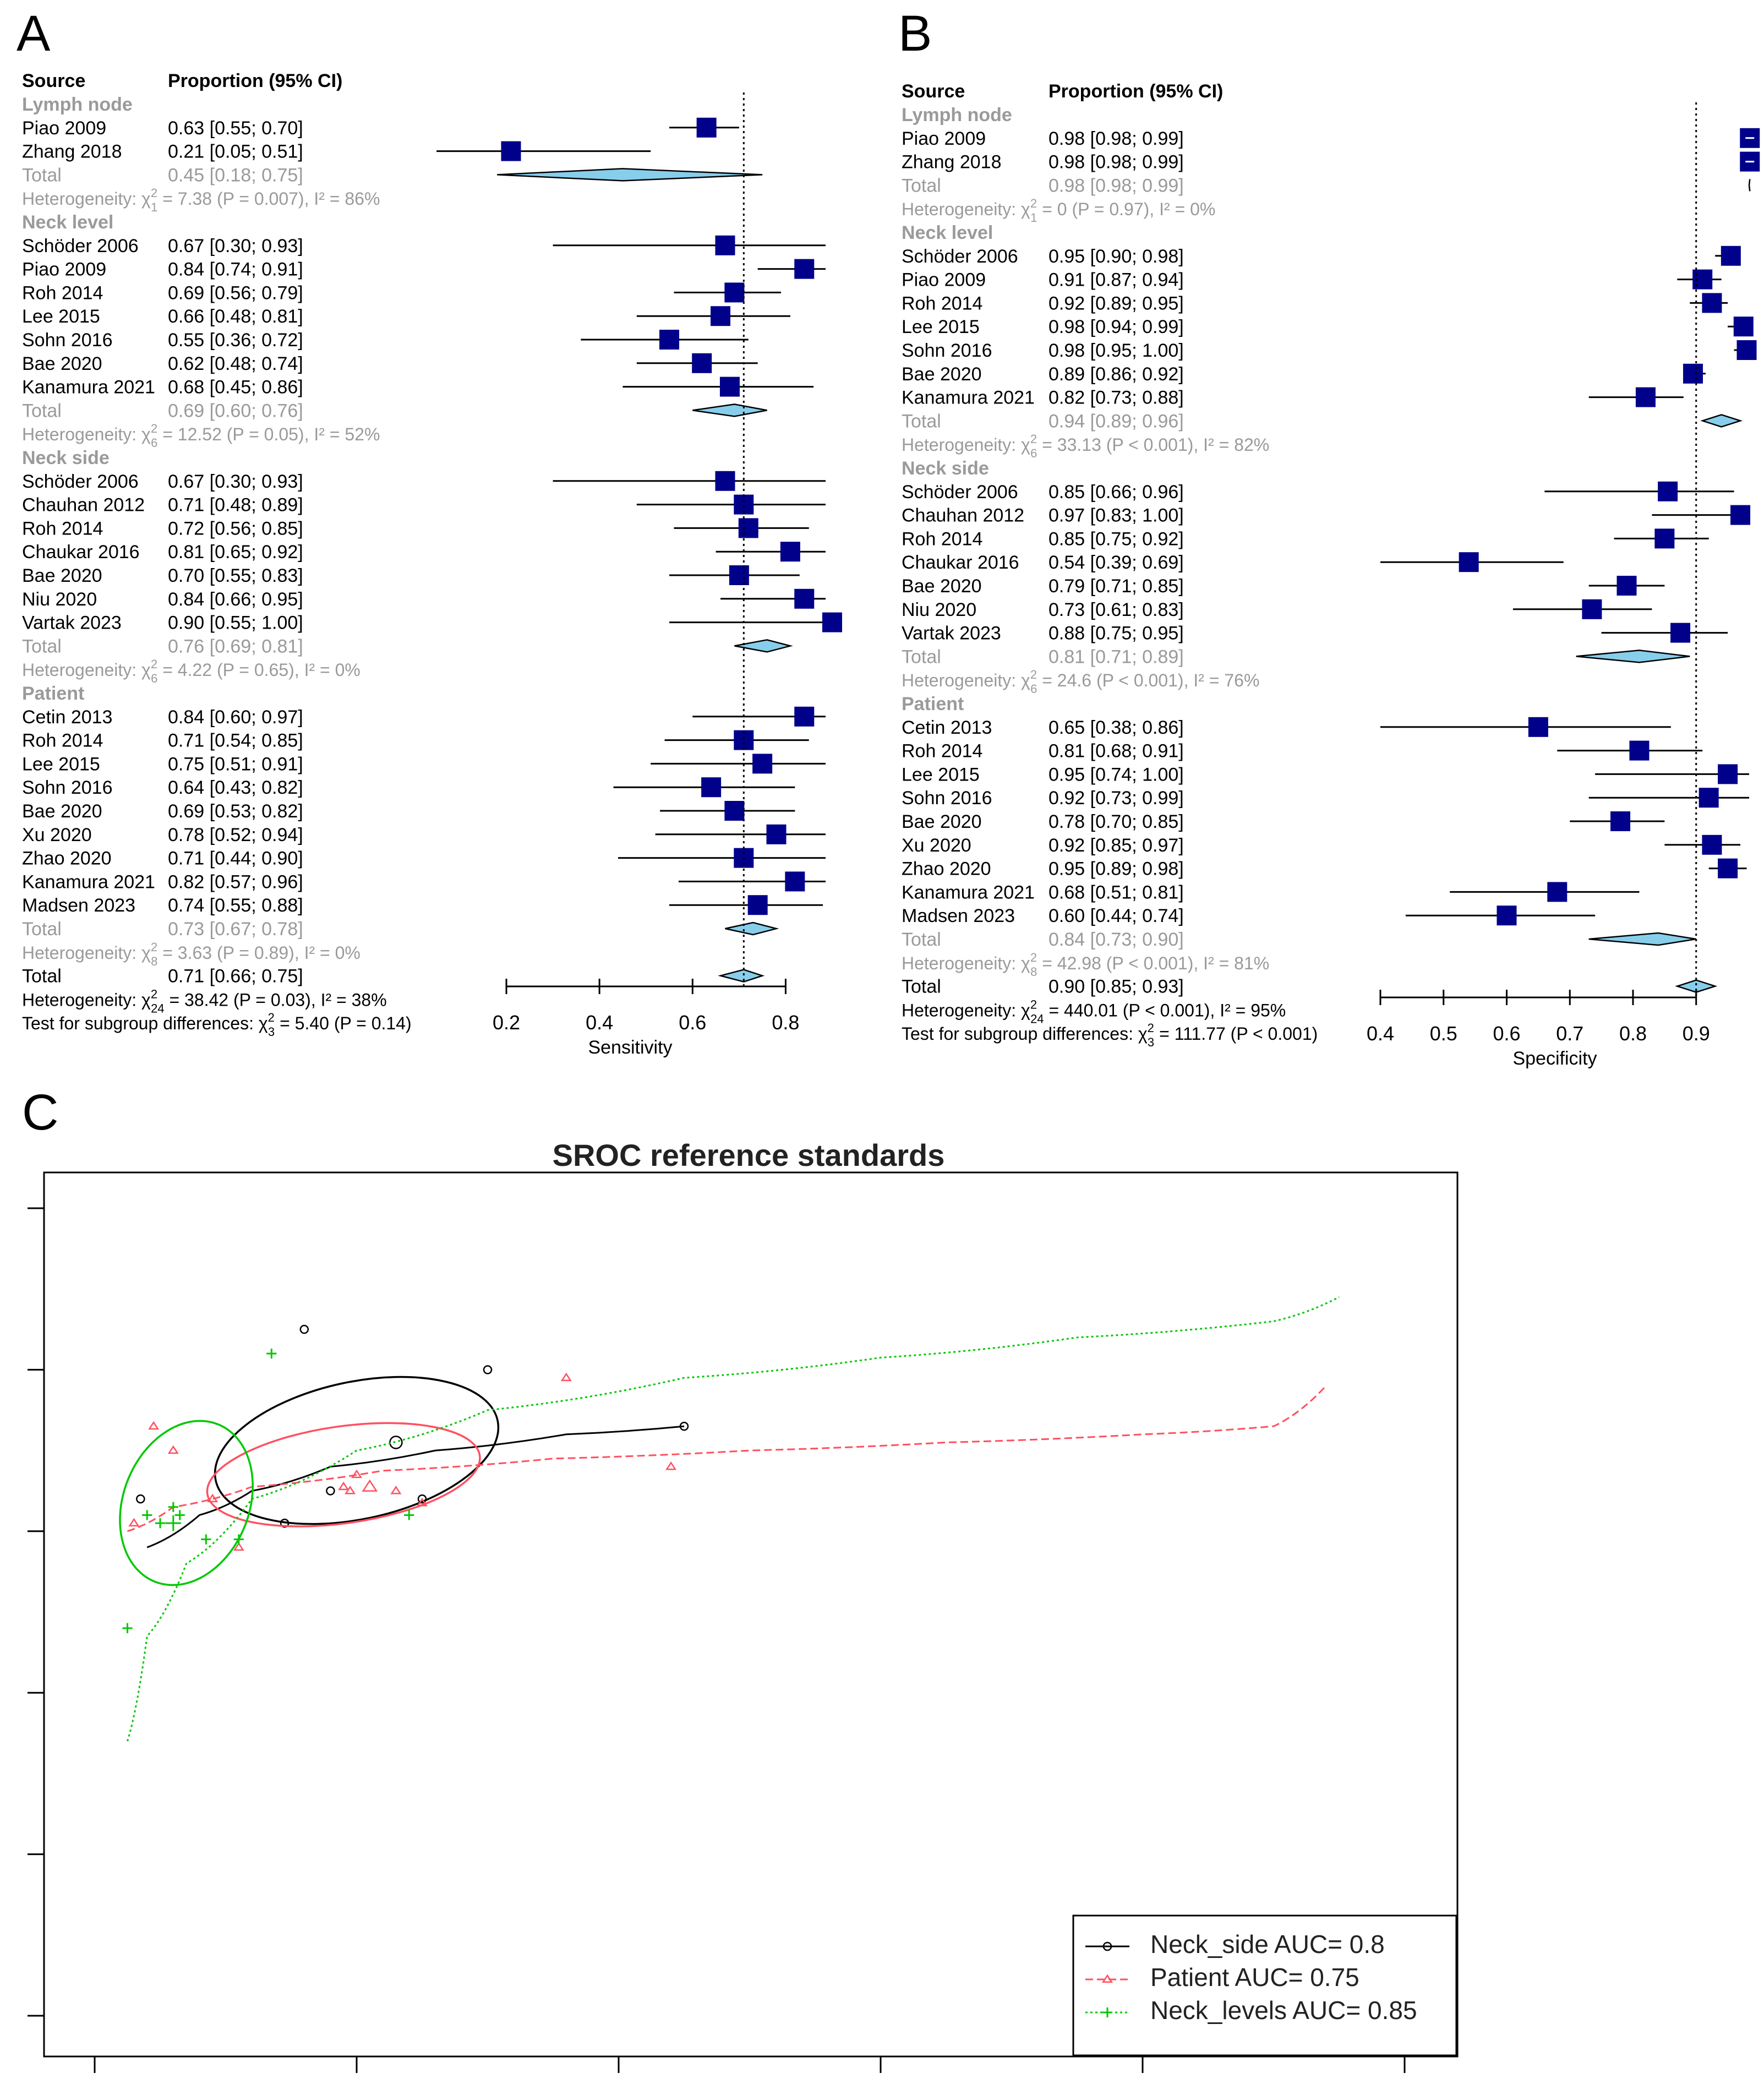 This screenshot has width=1764, height=2084. What do you see at coordinates (1443, 1033) in the screenshot?
I see `x-tick-label: 0.5` at bounding box center [1443, 1033].